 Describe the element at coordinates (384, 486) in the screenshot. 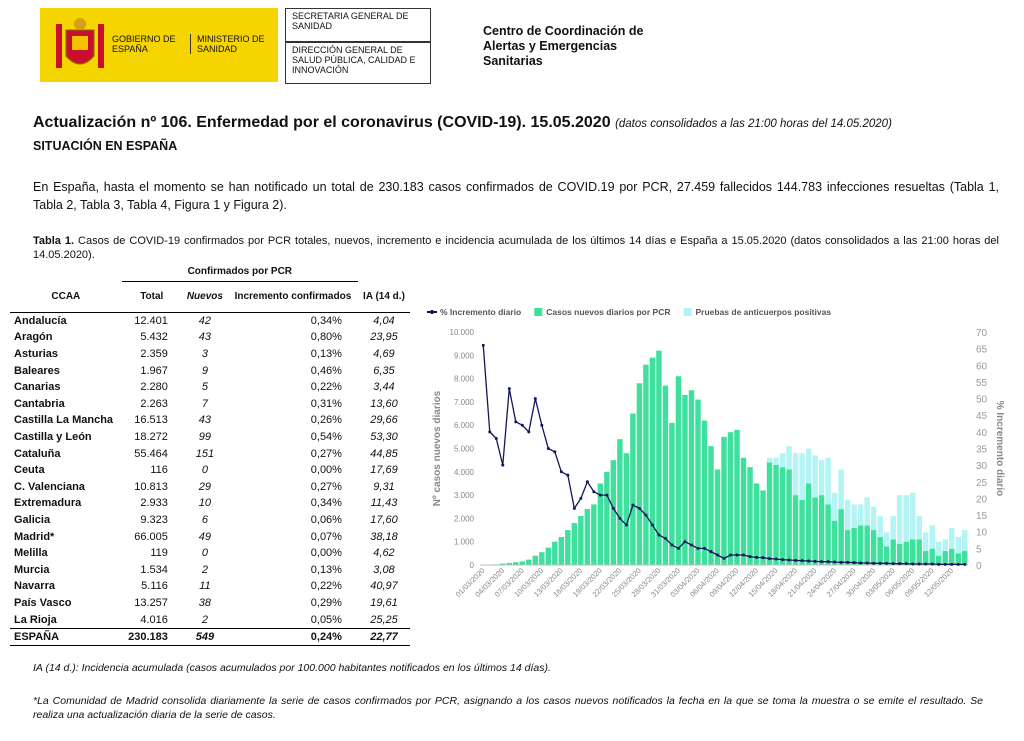

I see `cell: 9,31` at that location.